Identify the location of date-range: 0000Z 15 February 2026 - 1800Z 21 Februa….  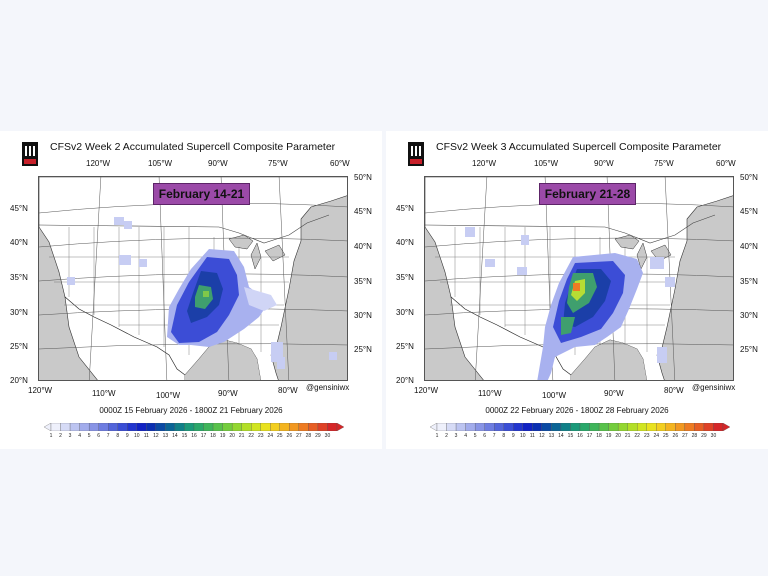
(191, 410).